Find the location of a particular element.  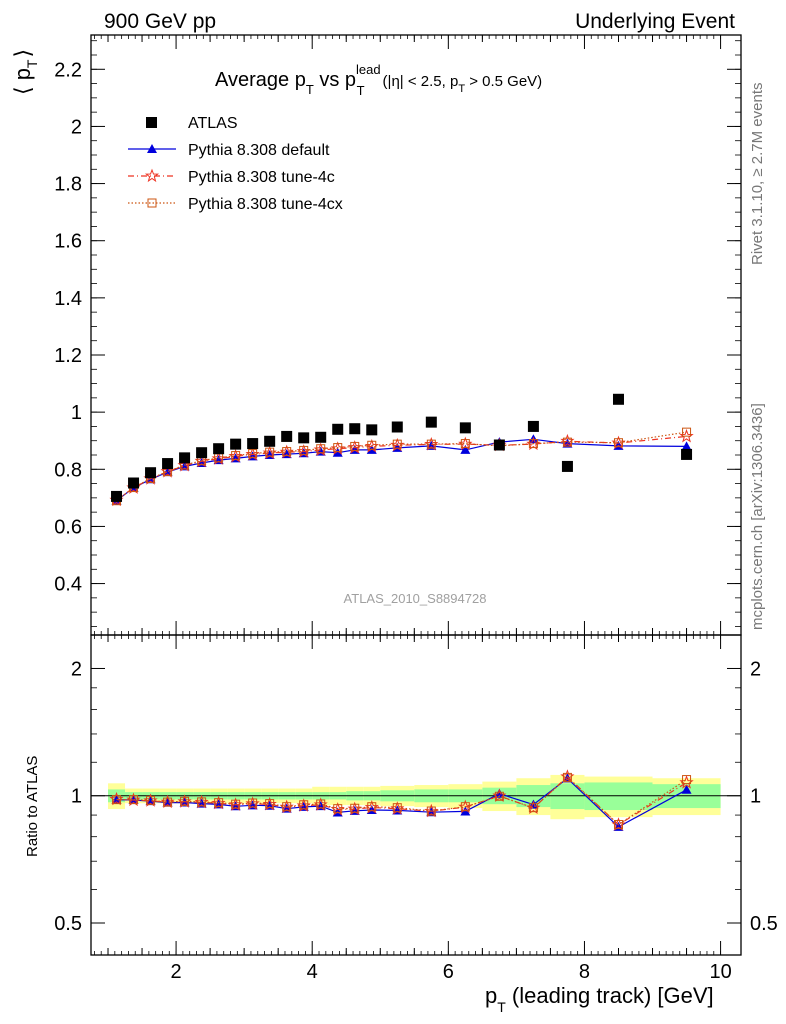

legend-marker-tune4c is located at coordinates (152, 175).